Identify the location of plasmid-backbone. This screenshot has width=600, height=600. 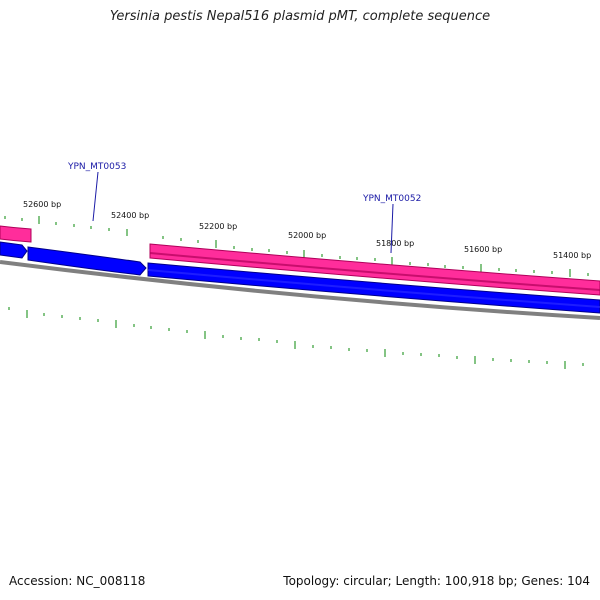
(300, 290).